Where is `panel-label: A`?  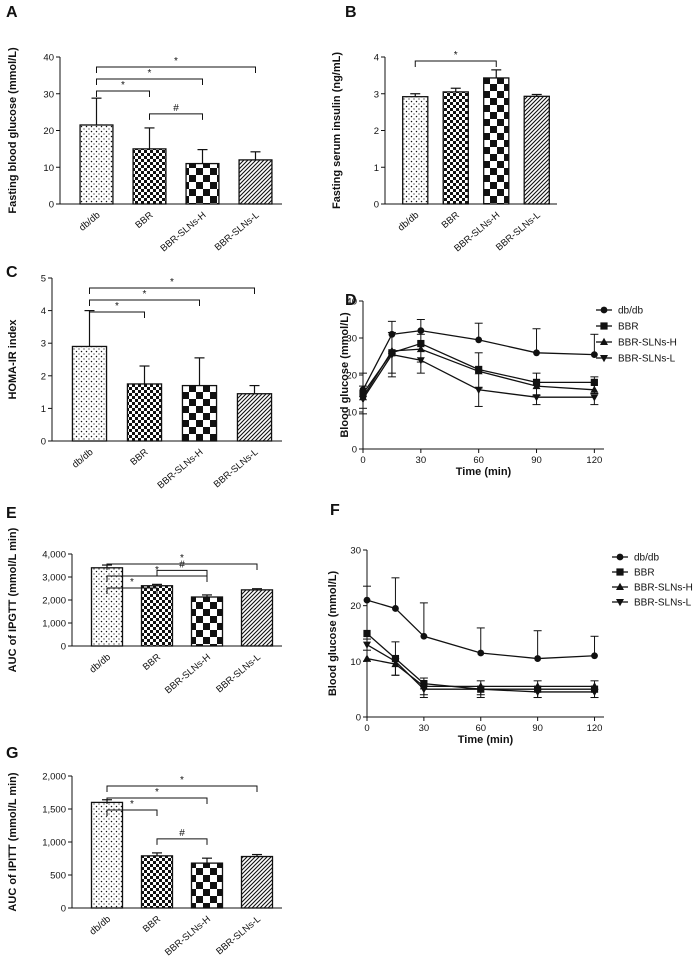 panel-label: A is located at coordinates (12, 12).